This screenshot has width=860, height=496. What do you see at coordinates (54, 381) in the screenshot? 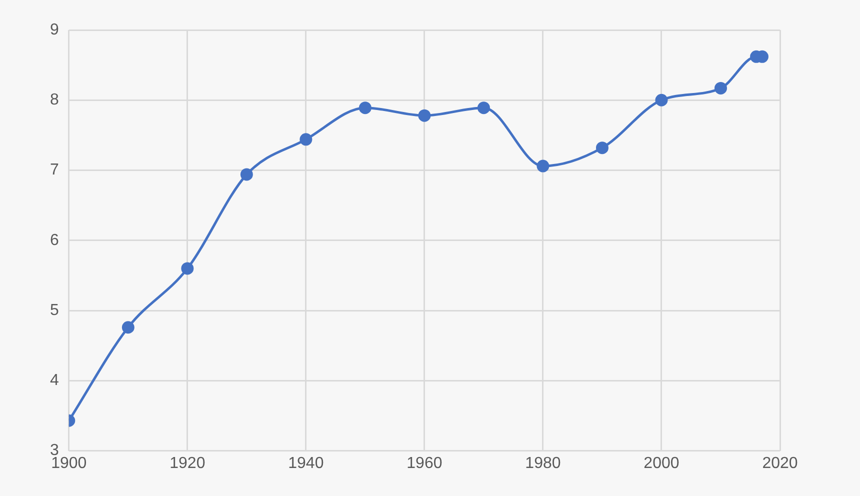
I see `y-tick-label: 4` at bounding box center [54, 381].